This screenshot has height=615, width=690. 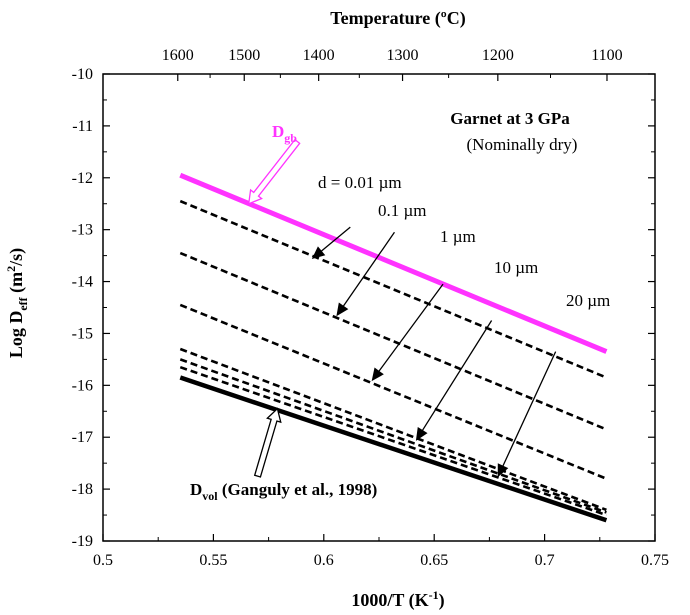 I want to click on x-axis-title-tail: ), so click(x=442, y=600).